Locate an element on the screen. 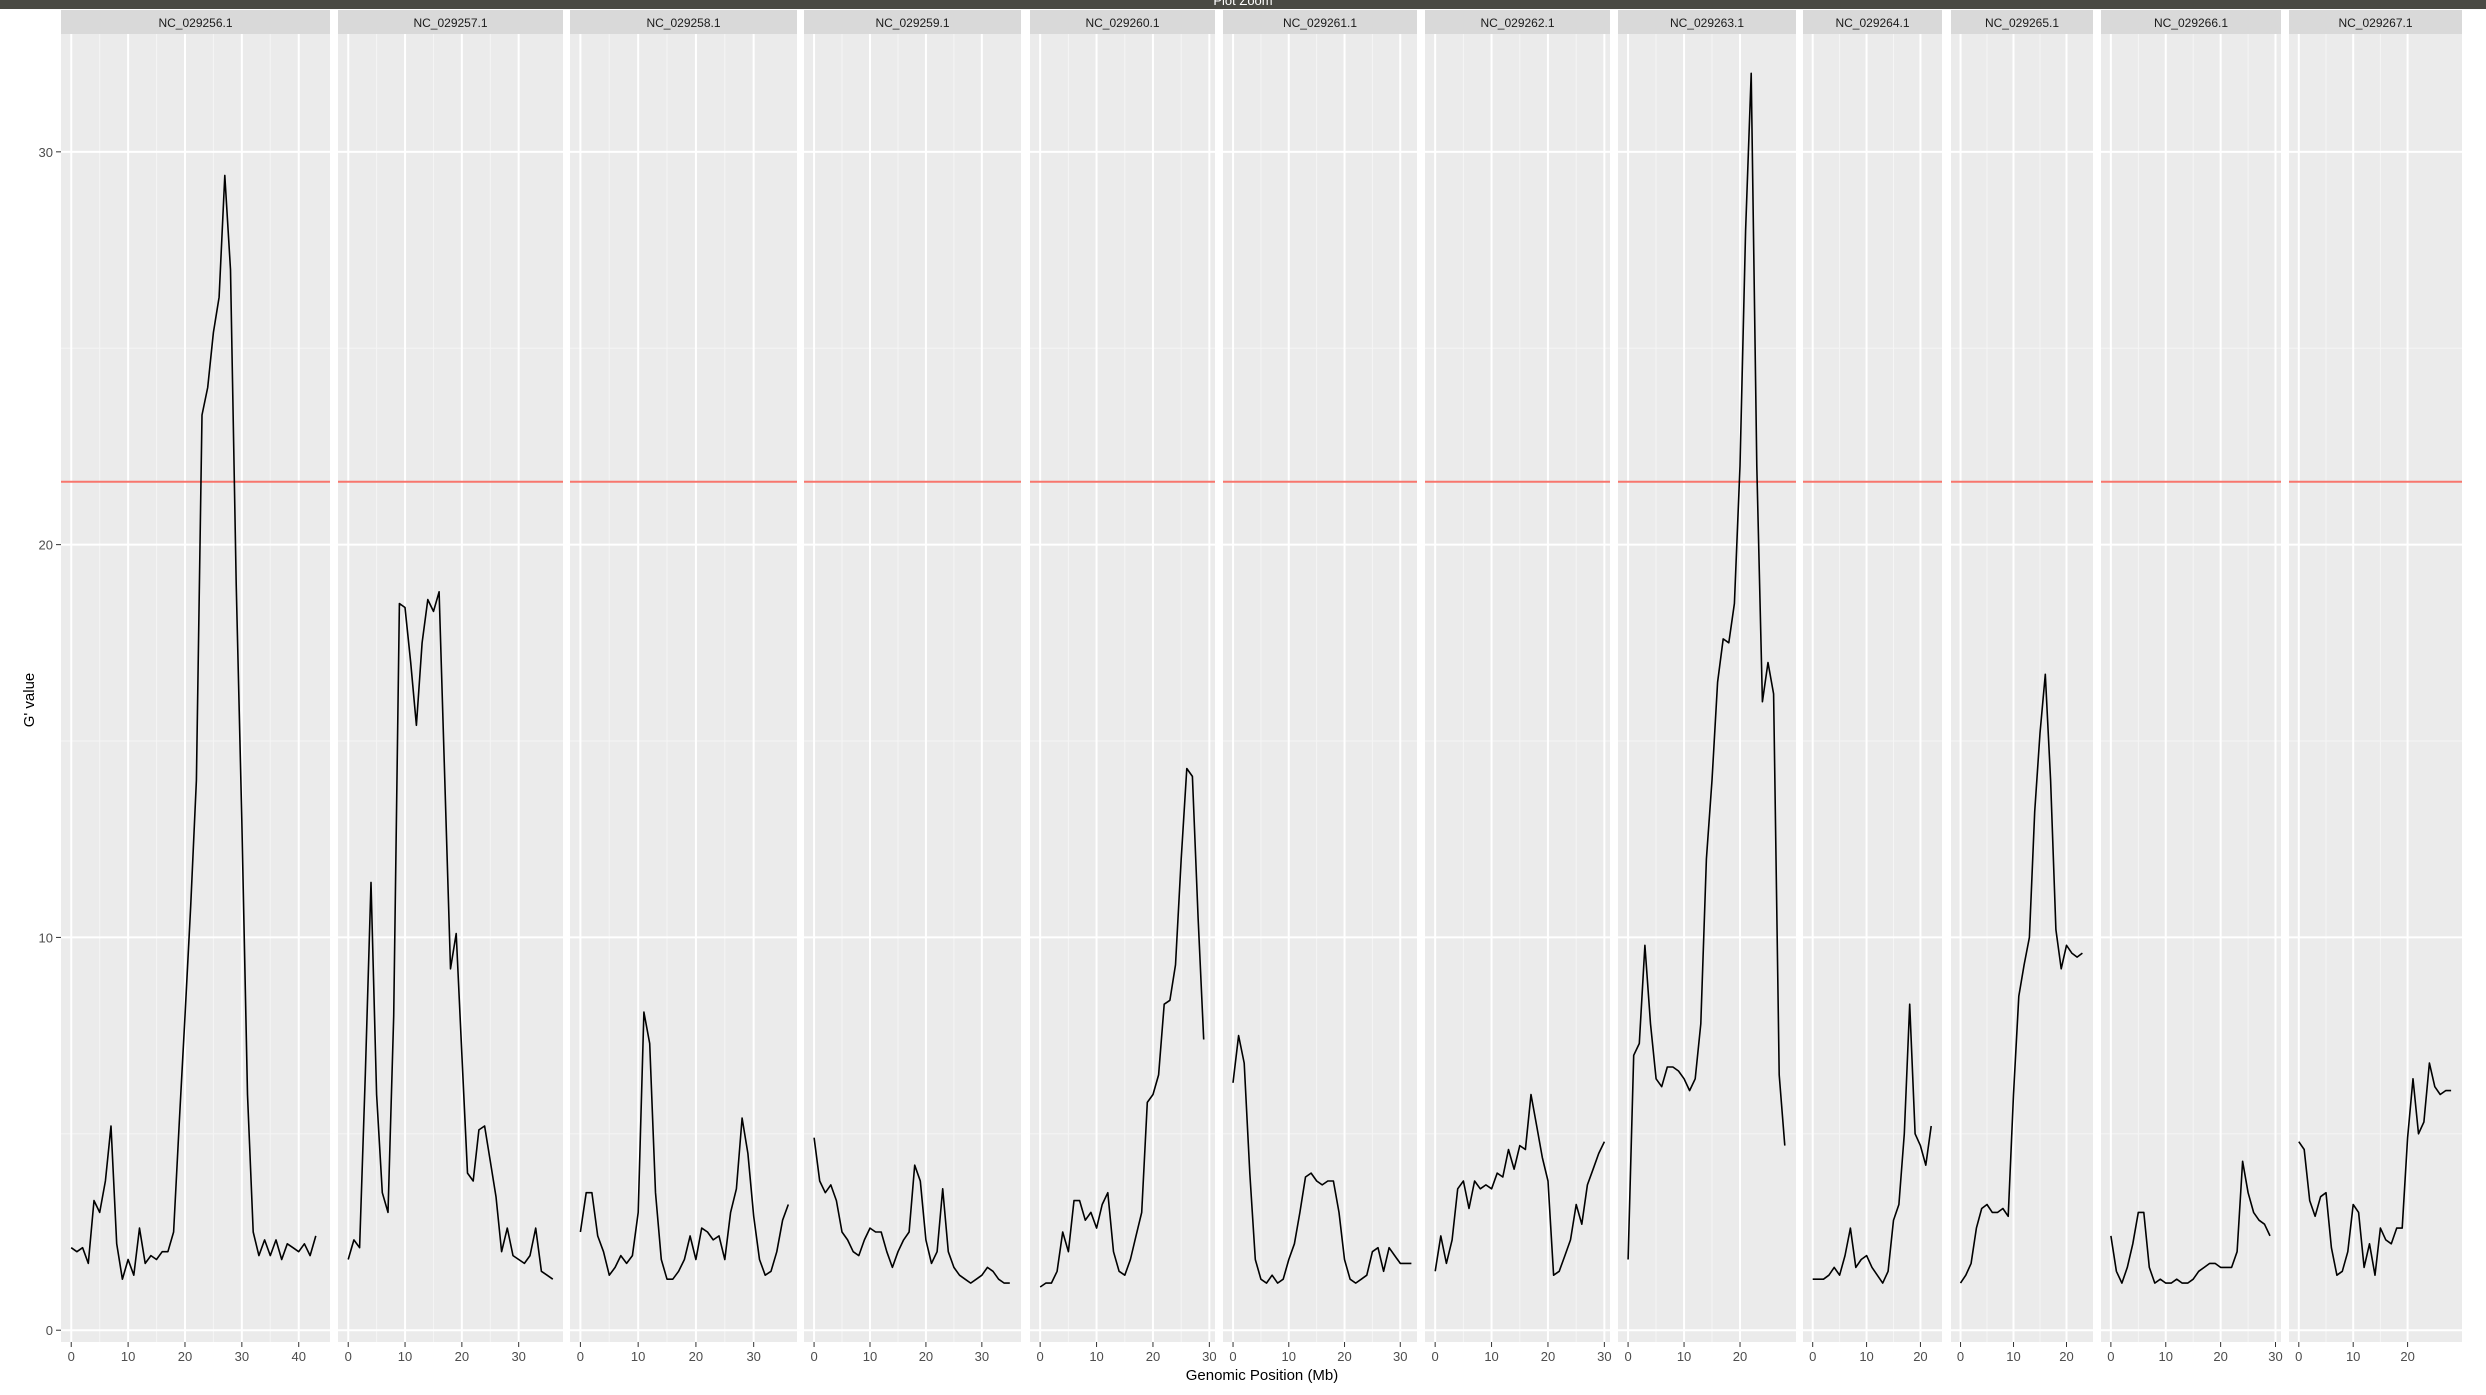 The height and width of the screenshot is (1395, 2486). y-tick-label: 10 is located at coordinates (46, 937).